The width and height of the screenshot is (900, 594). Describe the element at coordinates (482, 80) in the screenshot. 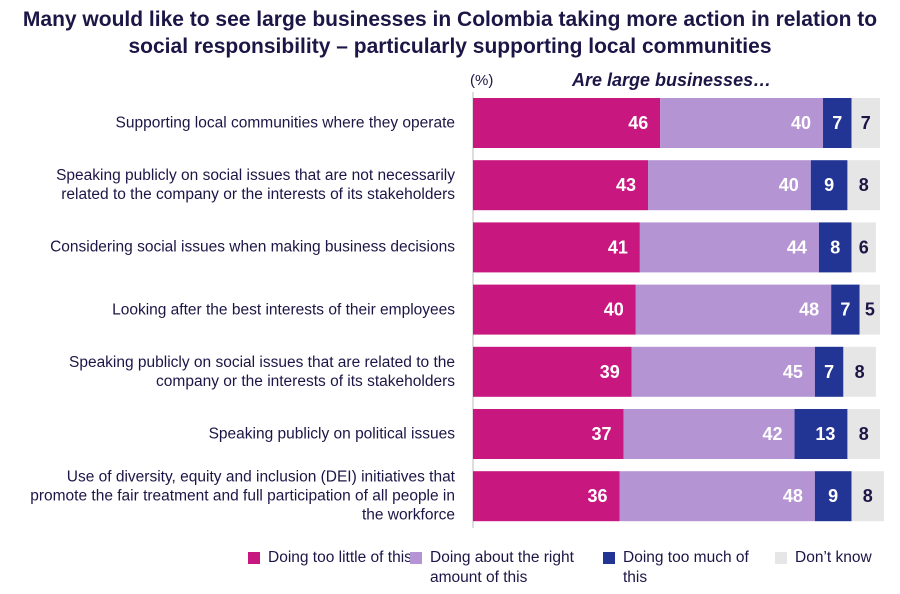

I see `unit-label: (%)` at that location.